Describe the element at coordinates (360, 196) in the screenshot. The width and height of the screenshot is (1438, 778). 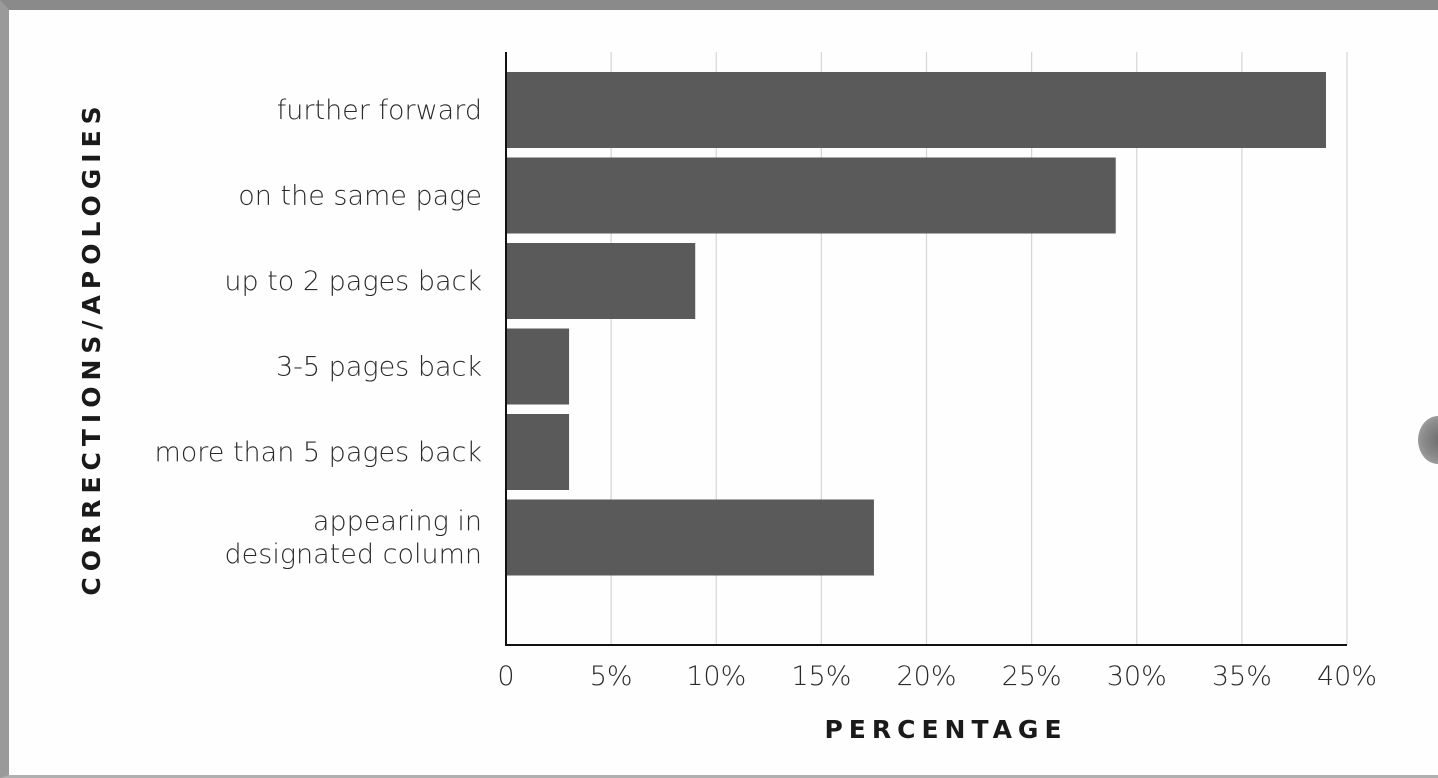
I see `category-label-1: on the same page` at that location.